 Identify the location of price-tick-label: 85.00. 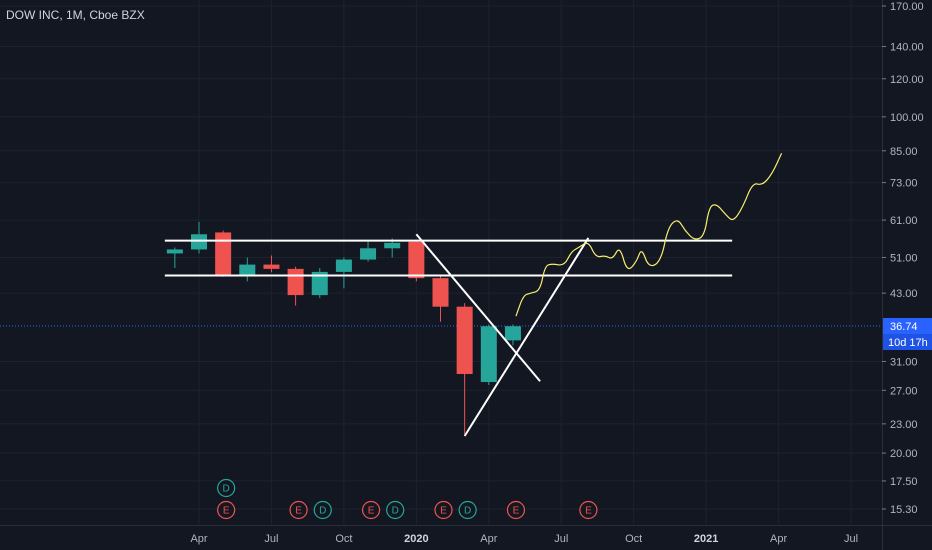
(904, 152).